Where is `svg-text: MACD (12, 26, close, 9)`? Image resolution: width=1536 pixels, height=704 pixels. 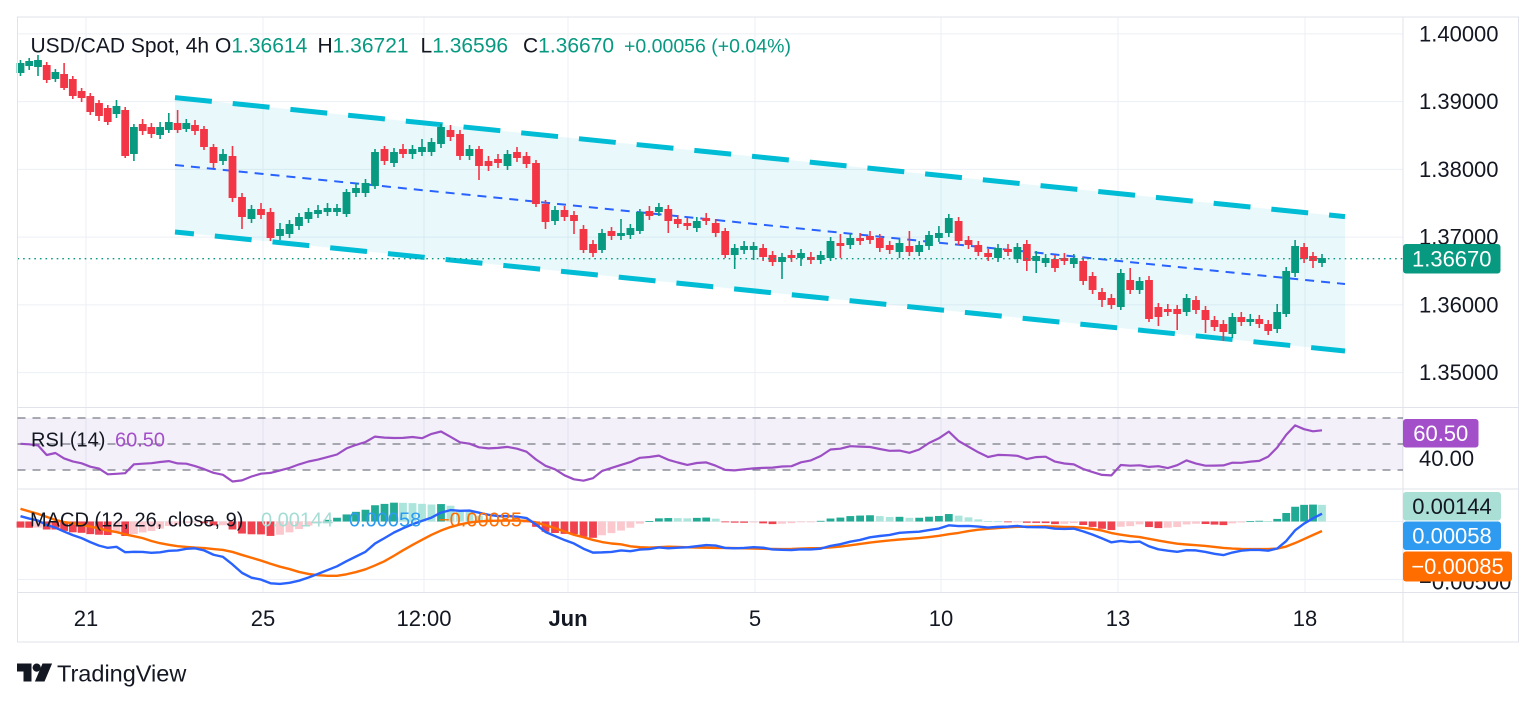
svg-text: MACD (12, 26, close, 9) is located at coordinates (136, 521).